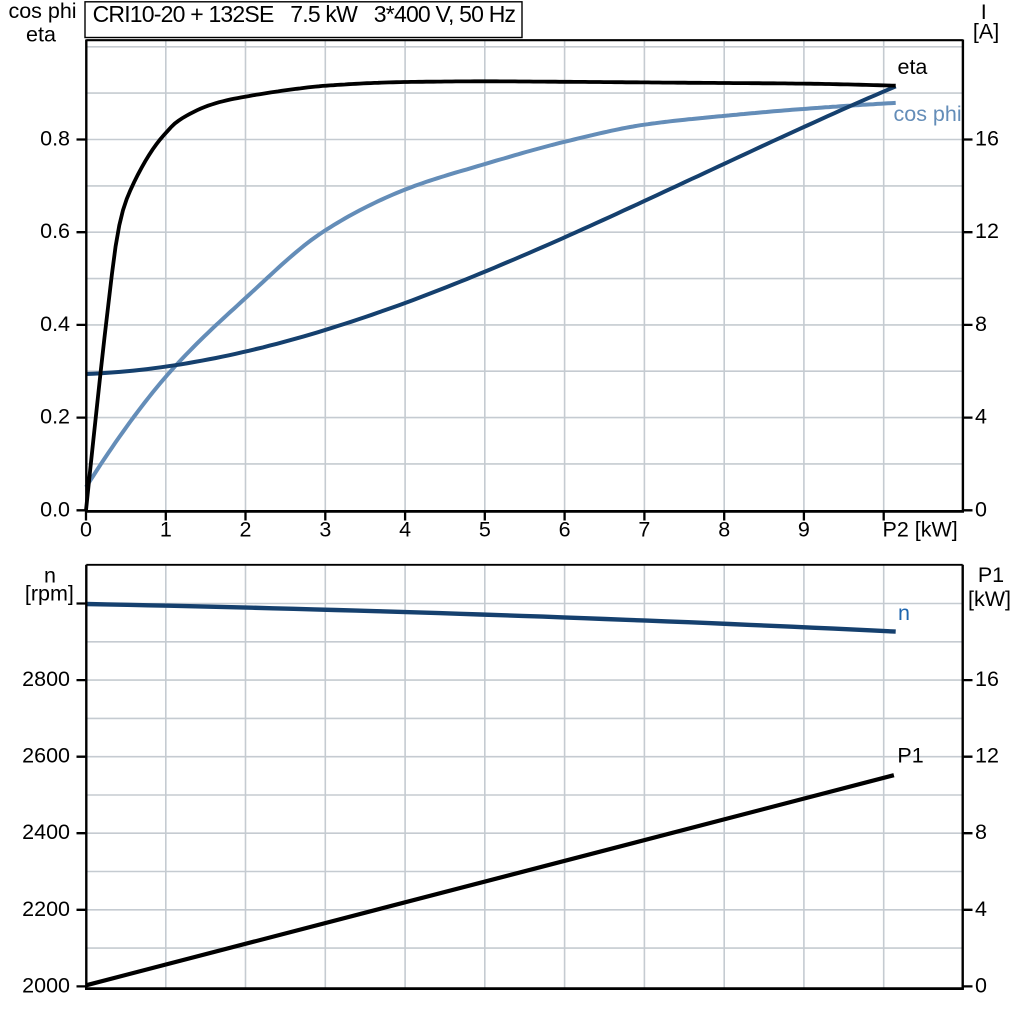 Image resolution: width=1024 pixels, height=1024 pixels. I want to click on svg-text: 2800, so click(46, 679).